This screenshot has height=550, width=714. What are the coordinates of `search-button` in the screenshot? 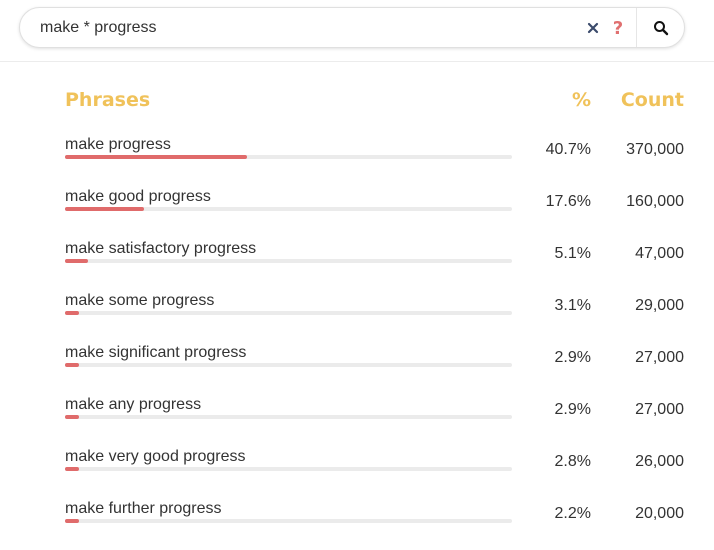 It's located at (660, 27).